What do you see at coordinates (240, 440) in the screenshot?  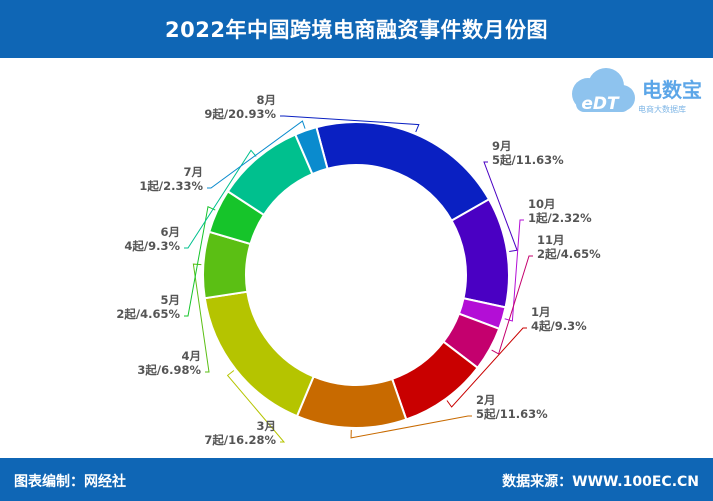 I see `slice-label-detail: 7起/16.28%` at bounding box center [240, 440].